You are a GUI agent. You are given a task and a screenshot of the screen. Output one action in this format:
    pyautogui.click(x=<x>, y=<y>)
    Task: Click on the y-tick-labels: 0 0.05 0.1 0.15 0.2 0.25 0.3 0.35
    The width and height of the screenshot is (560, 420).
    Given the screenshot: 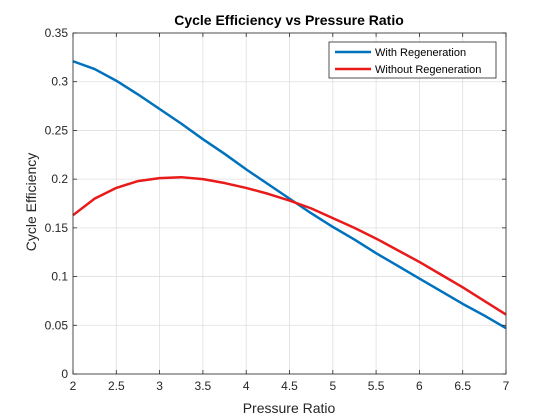 What is the action you would take?
    pyautogui.click(x=57, y=203)
    